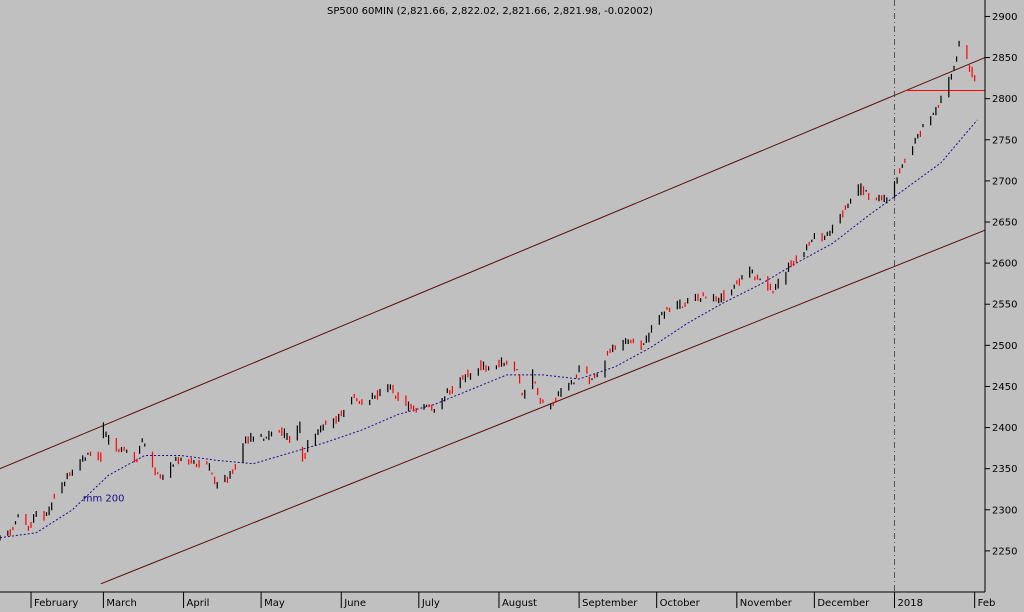 This screenshot has width=1024, height=612. What do you see at coordinates (1004, 469) in the screenshot?
I see `y-tick-label: 2350` at bounding box center [1004, 469].